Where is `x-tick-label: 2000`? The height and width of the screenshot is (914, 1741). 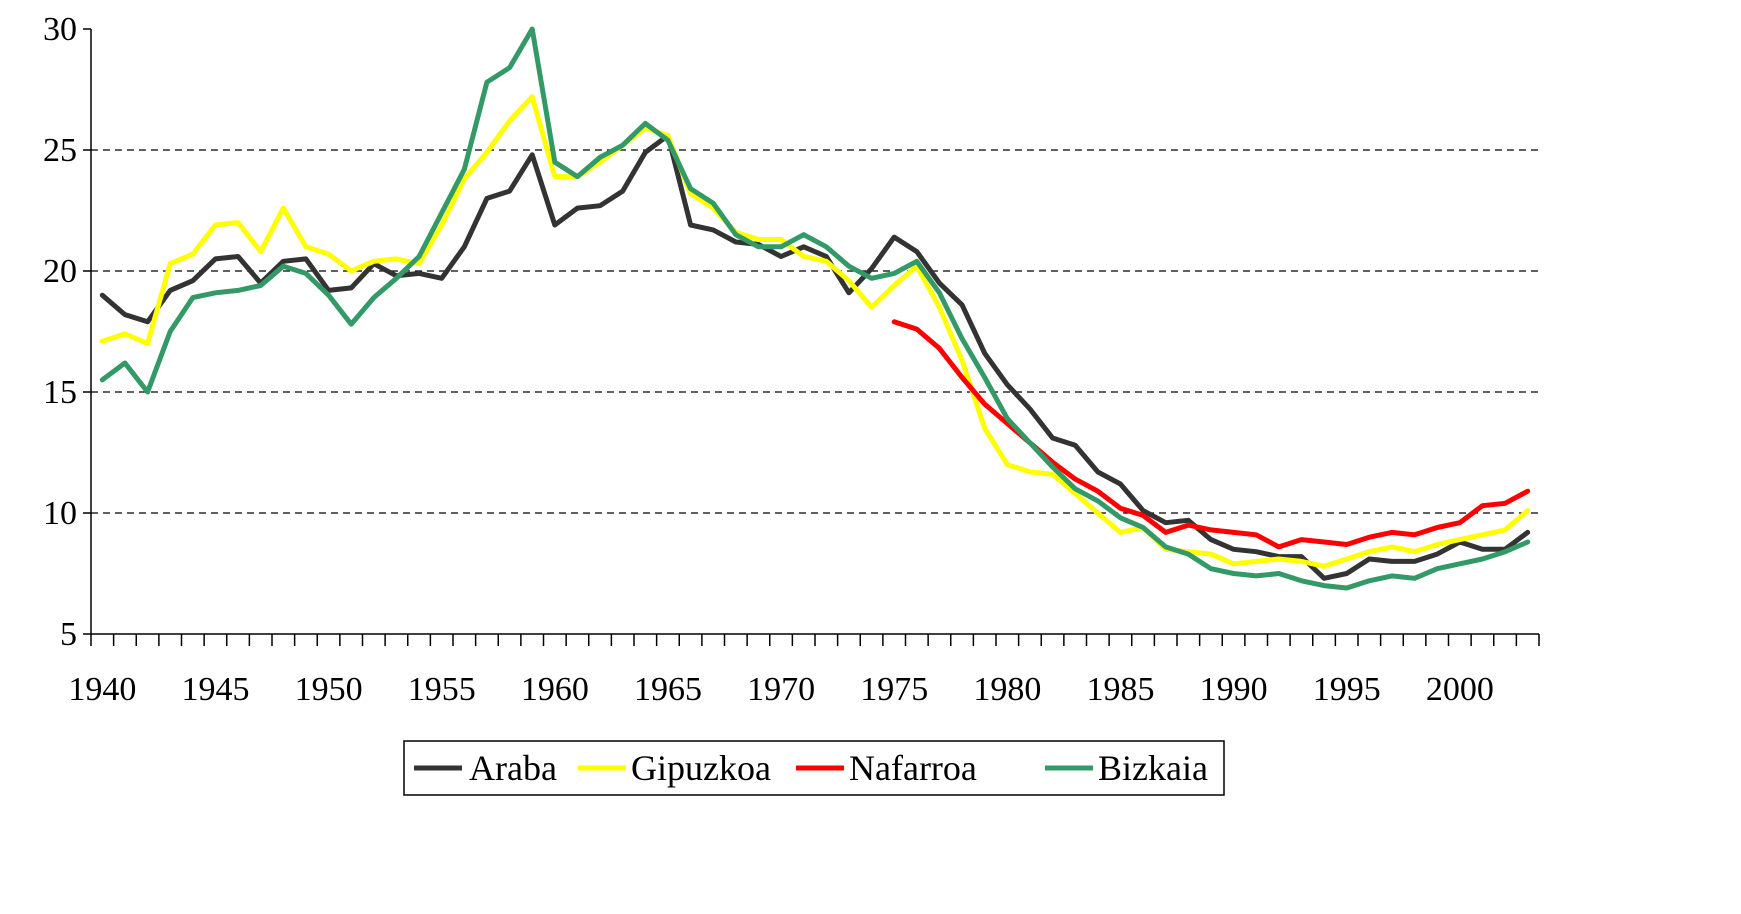 x-tick-label: 2000 is located at coordinates (1460, 689).